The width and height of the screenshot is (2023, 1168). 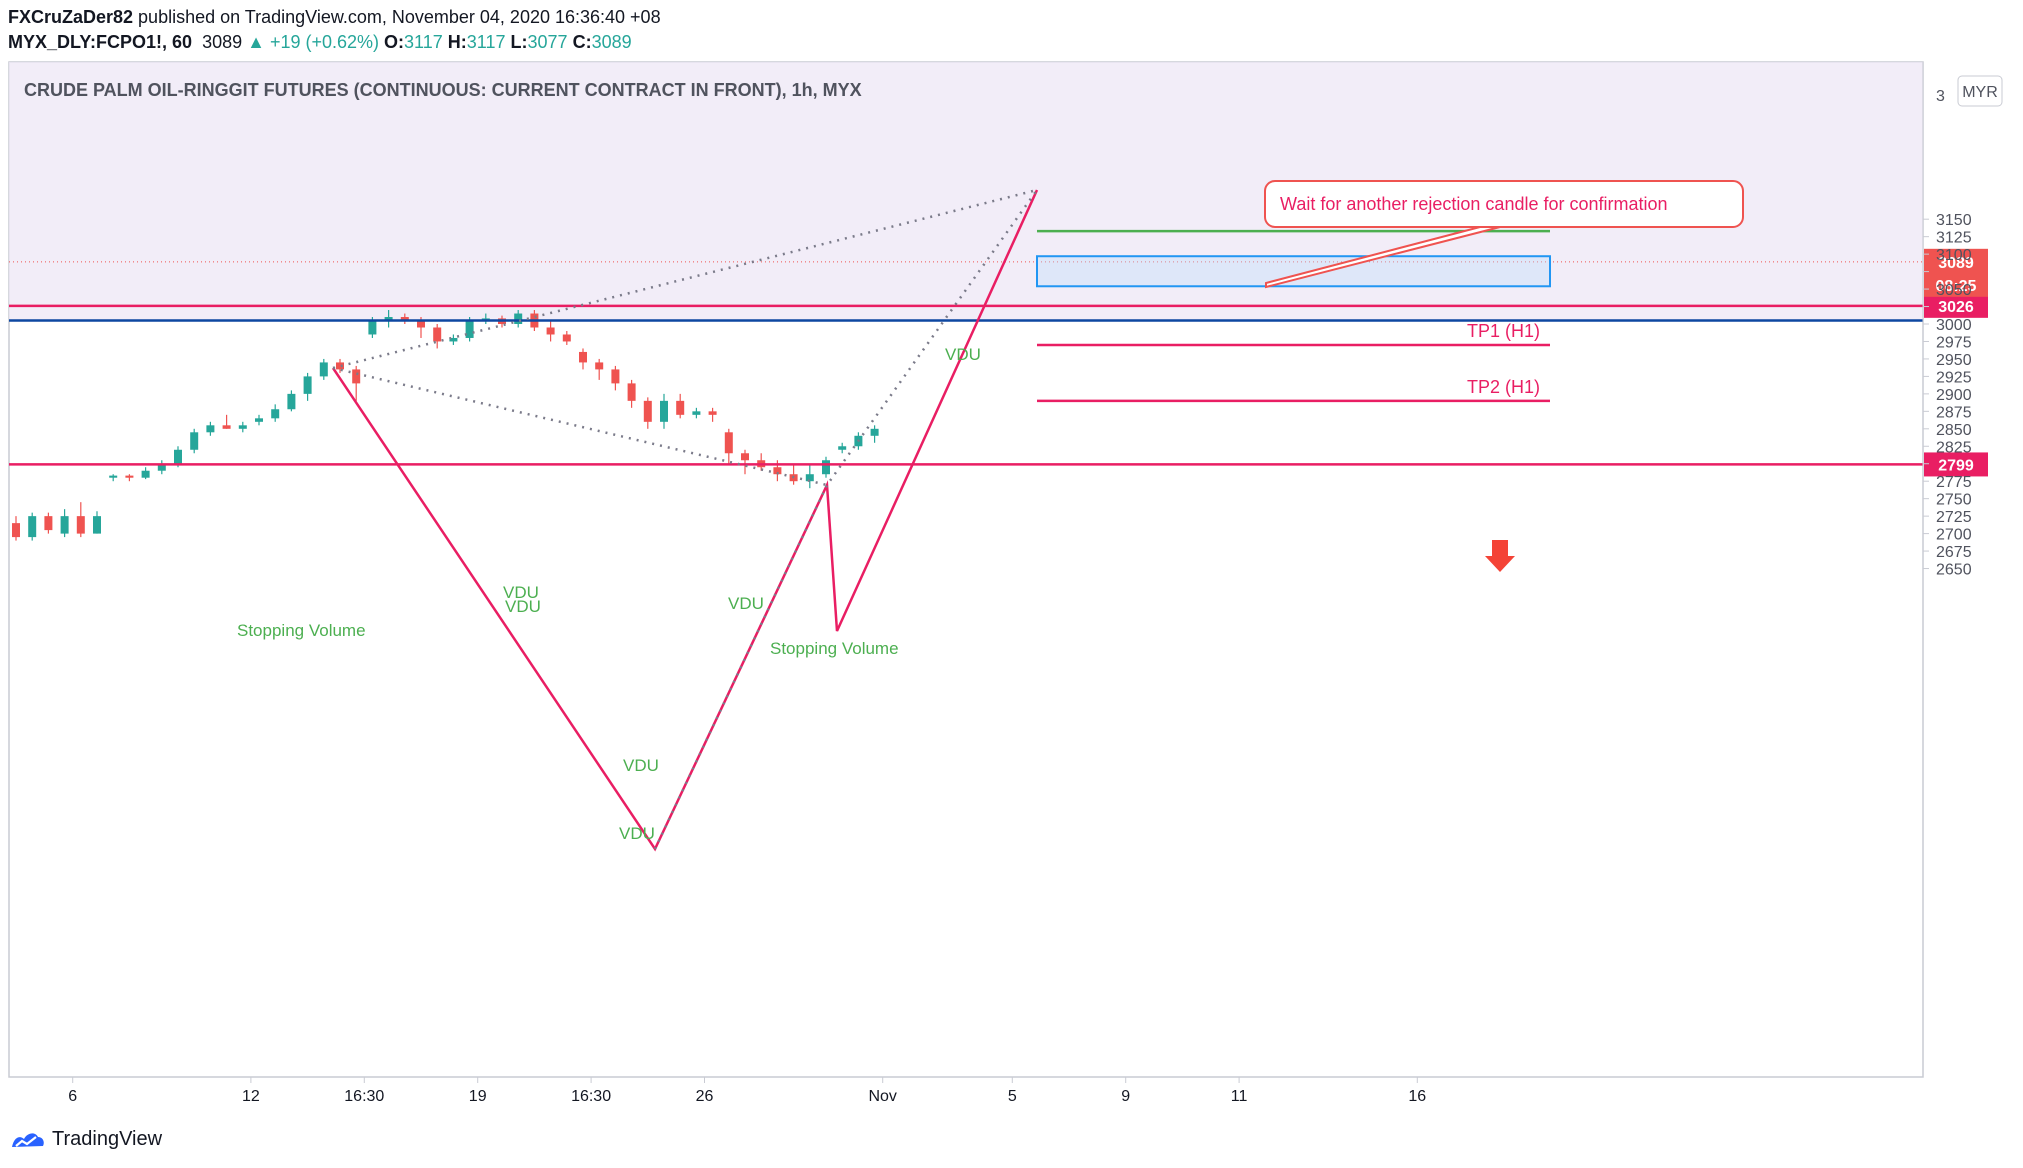 What do you see at coordinates (1956, 286) in the screenshot?
I see `countdown-label: 08:25` at bounding box center [1956, 286].